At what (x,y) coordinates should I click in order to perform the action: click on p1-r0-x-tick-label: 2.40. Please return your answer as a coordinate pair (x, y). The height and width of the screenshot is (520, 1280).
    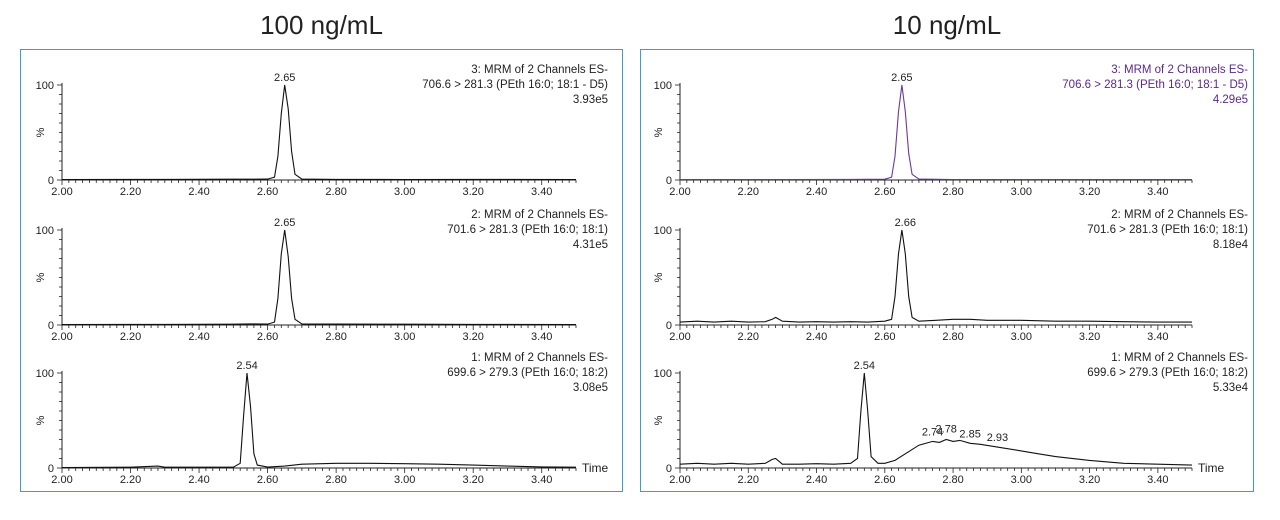
    Looking at the image, I should click on (816, 192).